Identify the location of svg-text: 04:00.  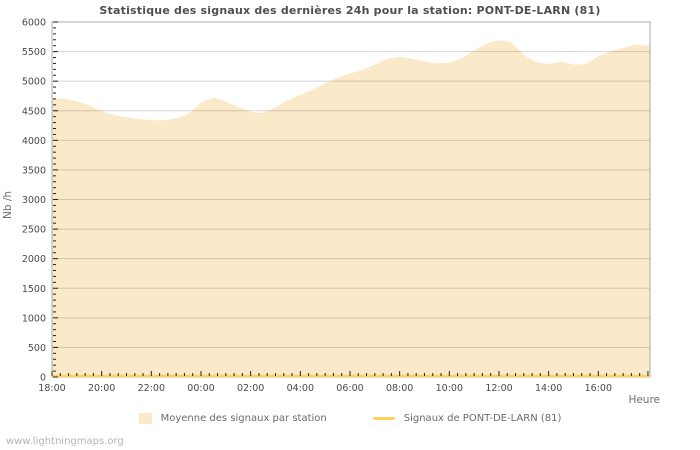
(300, 388).